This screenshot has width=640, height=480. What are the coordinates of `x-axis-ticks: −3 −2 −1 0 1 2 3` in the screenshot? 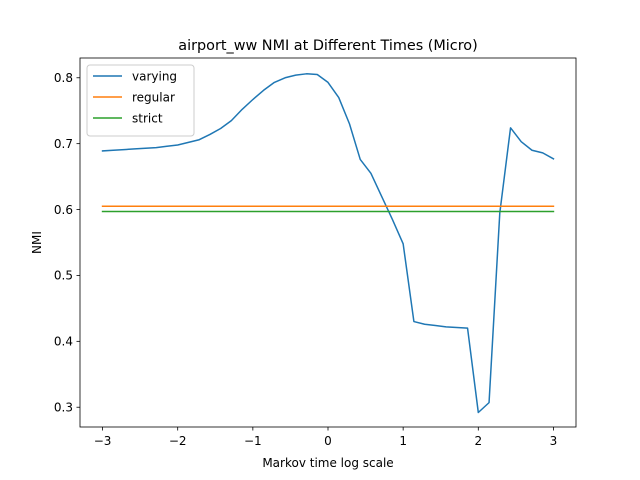 It's located at (326, 437).